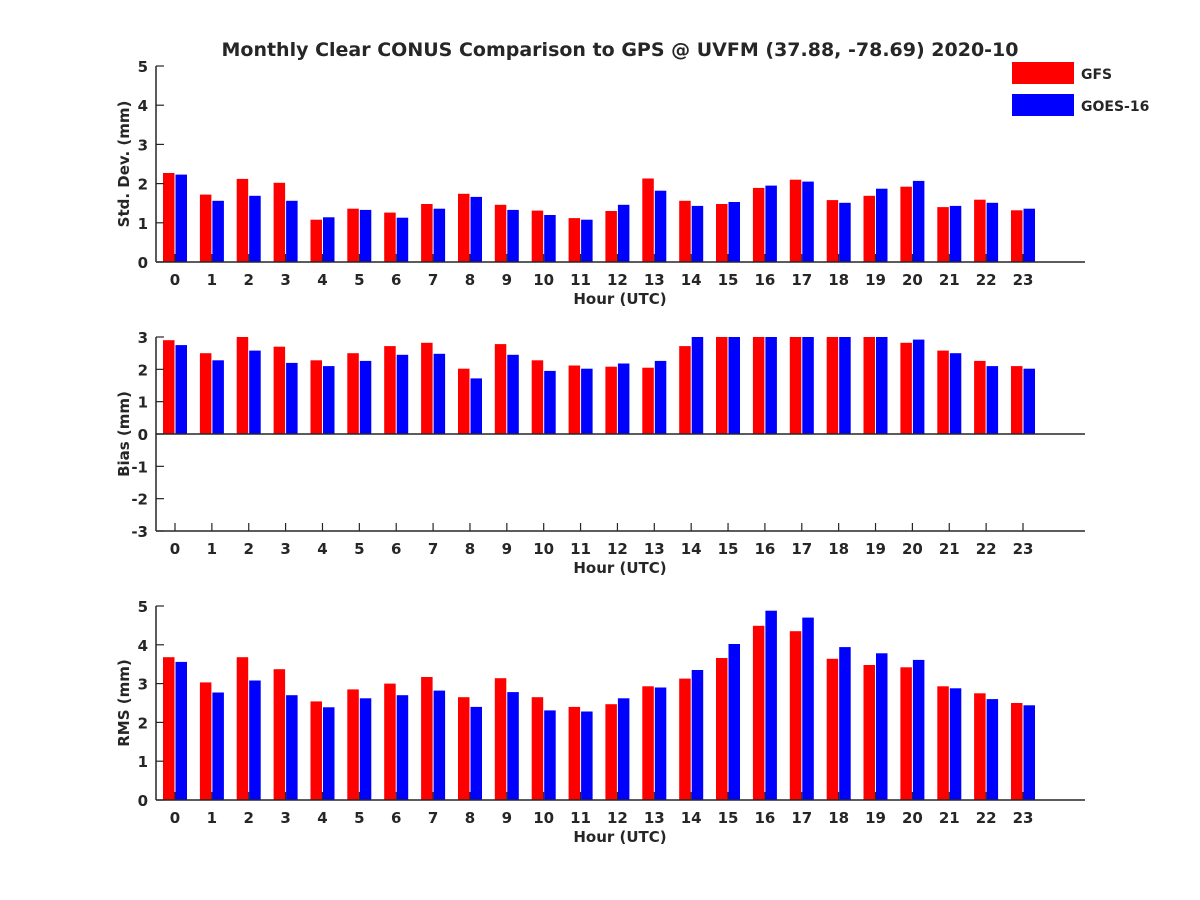  Describe the element at coordinates (124, 702) in the screenshot. I see `y-axis-label: RMS (mm)` at that location.